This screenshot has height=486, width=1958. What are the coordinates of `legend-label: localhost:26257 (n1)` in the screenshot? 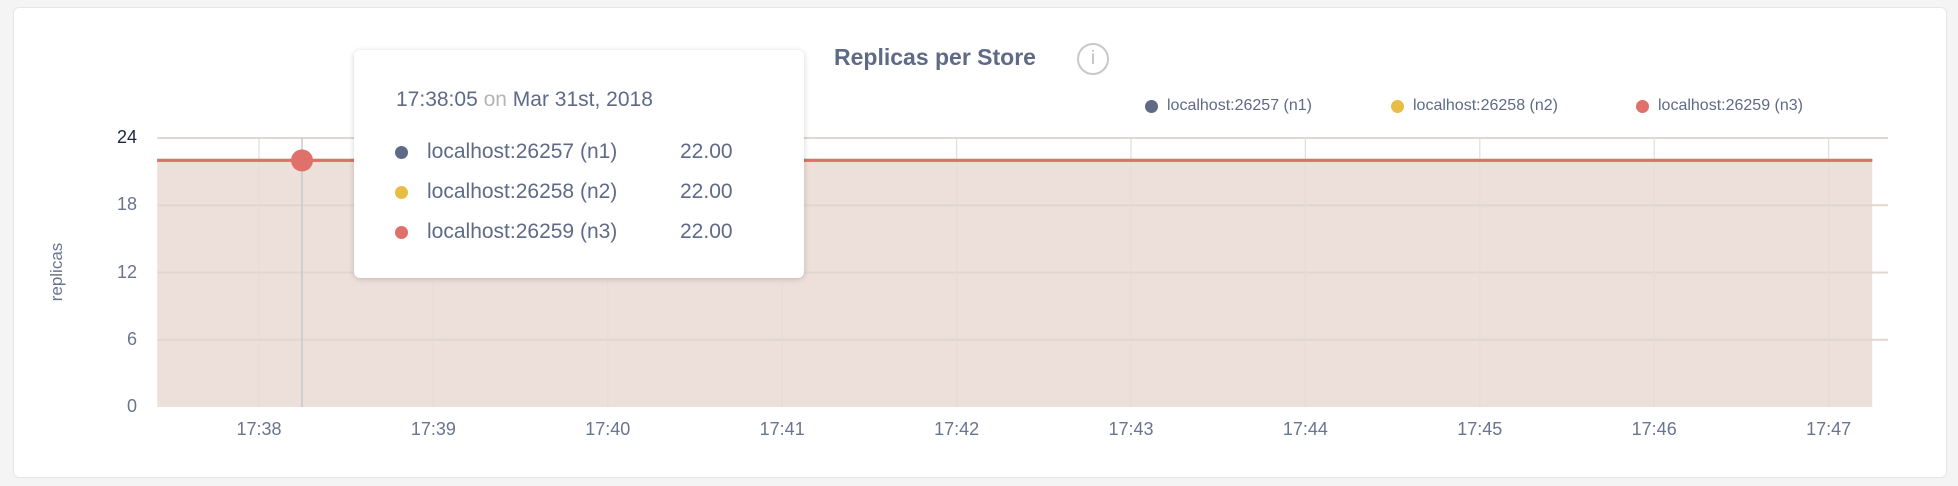 It's located at (1239, 105).